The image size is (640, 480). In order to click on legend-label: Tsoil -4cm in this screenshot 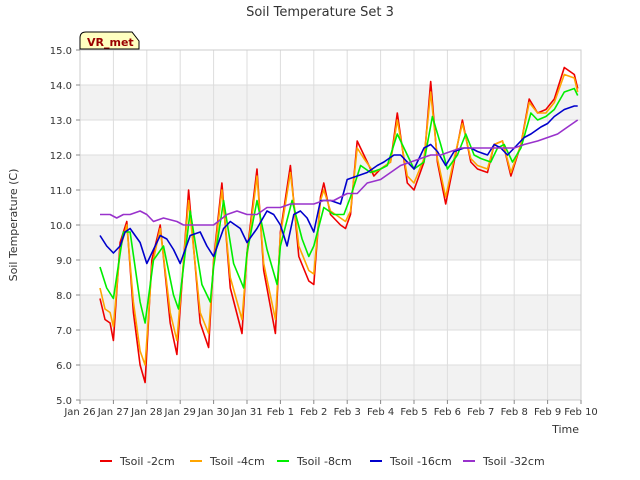, I will do `click(237, 461)`.